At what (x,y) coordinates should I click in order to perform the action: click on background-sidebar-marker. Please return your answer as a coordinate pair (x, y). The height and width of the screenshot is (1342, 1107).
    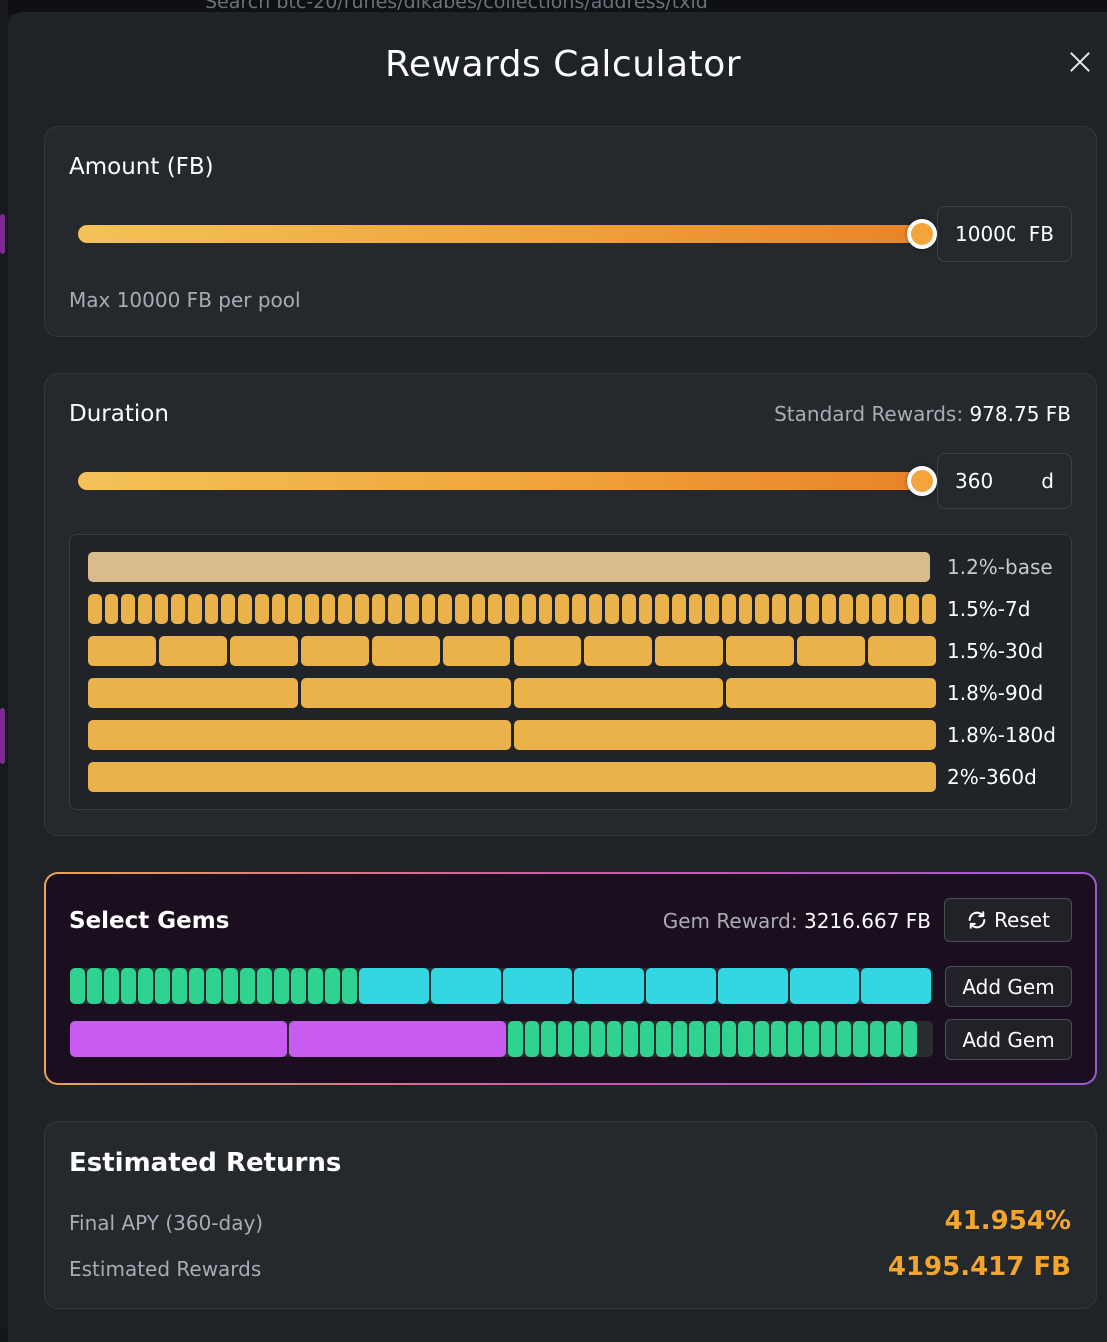
    Looking at the image, I should click on (2, 234).